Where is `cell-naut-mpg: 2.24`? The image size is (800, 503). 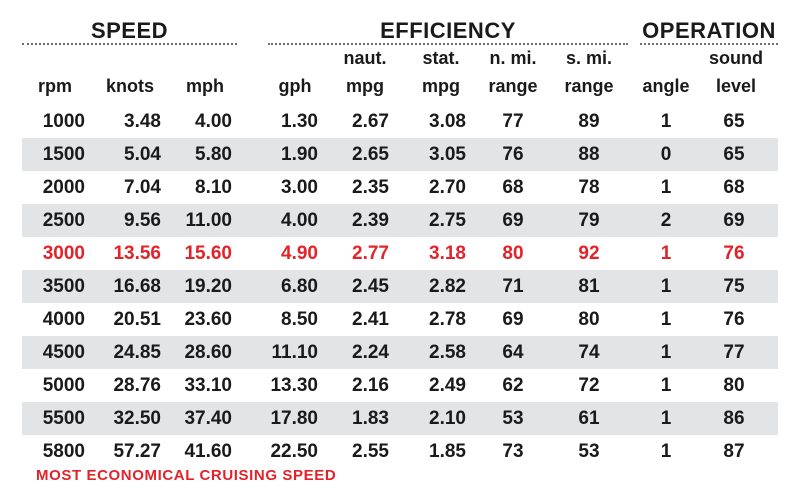
cell-naut-mpg: 2.24 is located at coordinates (370, 352).